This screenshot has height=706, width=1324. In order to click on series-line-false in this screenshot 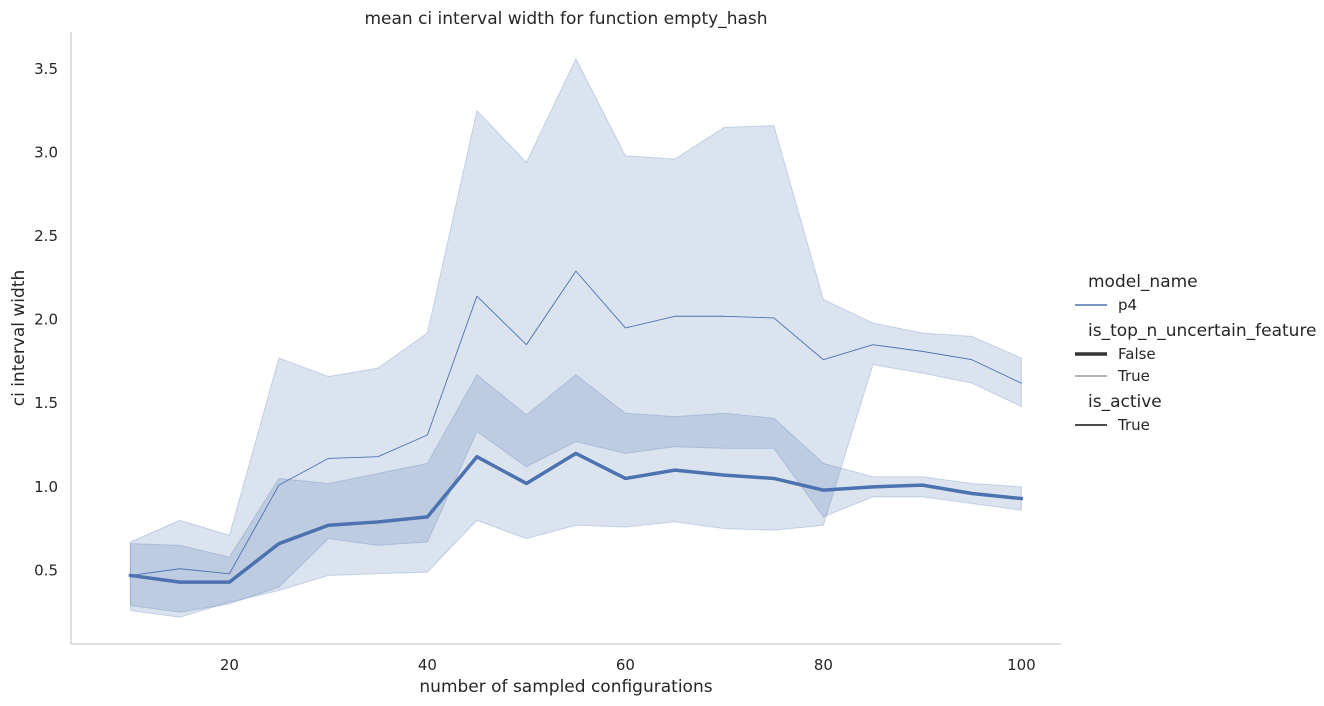, I will do `click(576, 517)`.